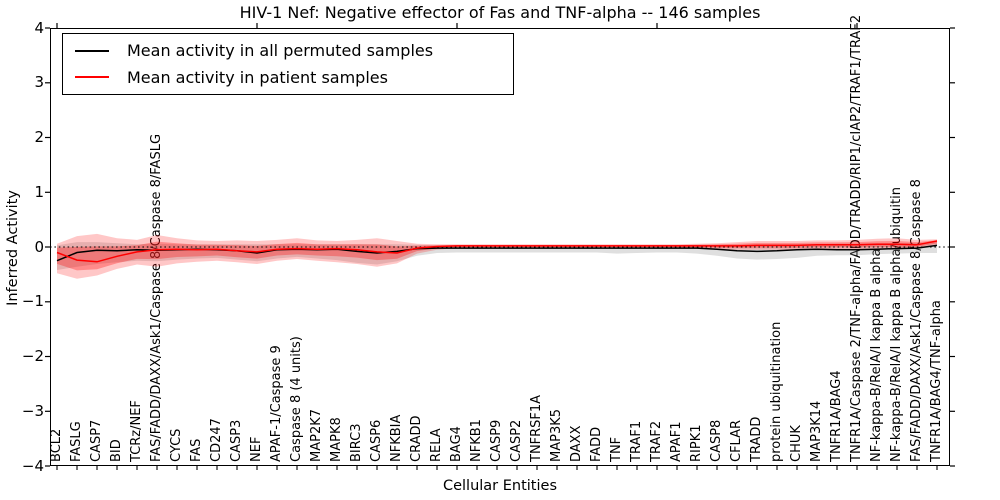  Describe the element at coordinates (92, 50) in the screenshot. I see `legend-line-permuted` at that location.